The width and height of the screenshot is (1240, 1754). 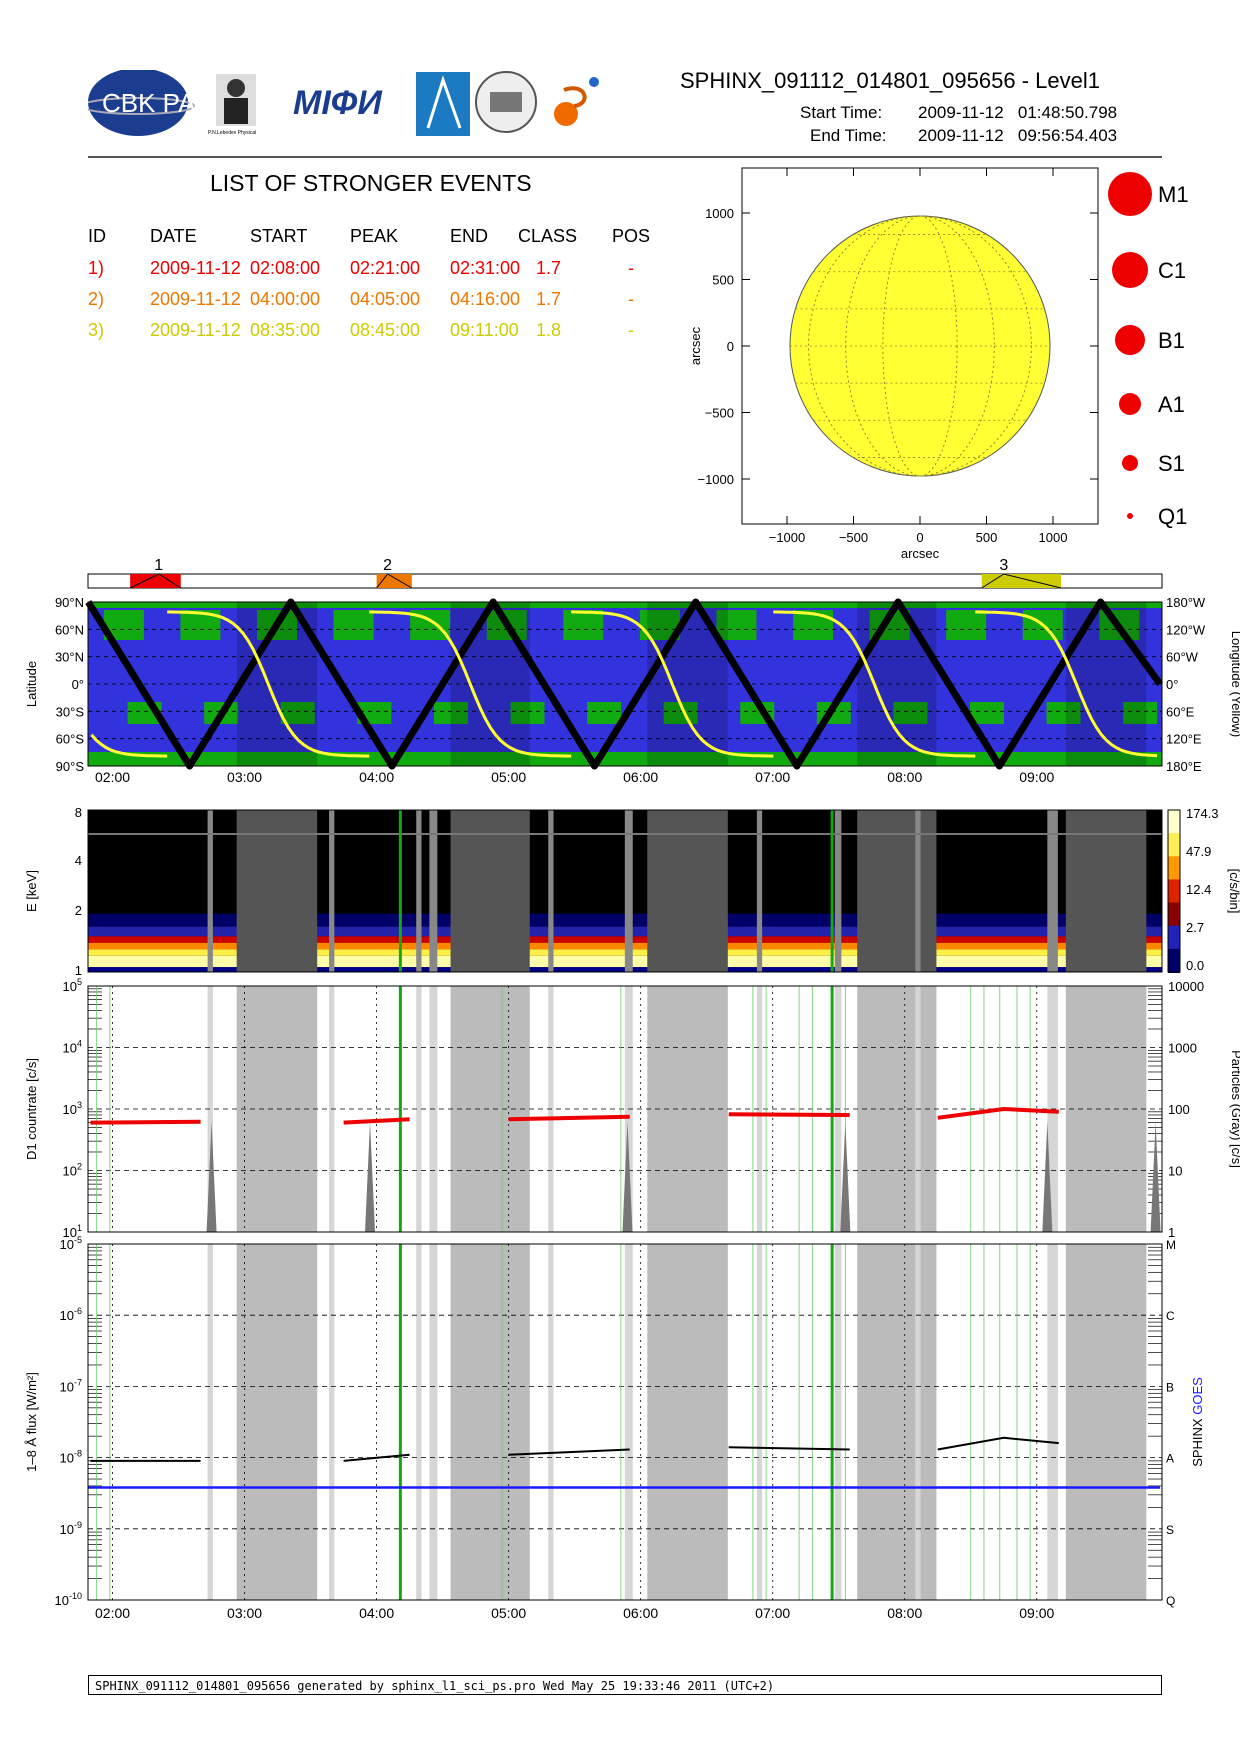 I want to click on lon-tick-label: 120°E, so click(x=1184, y=739).